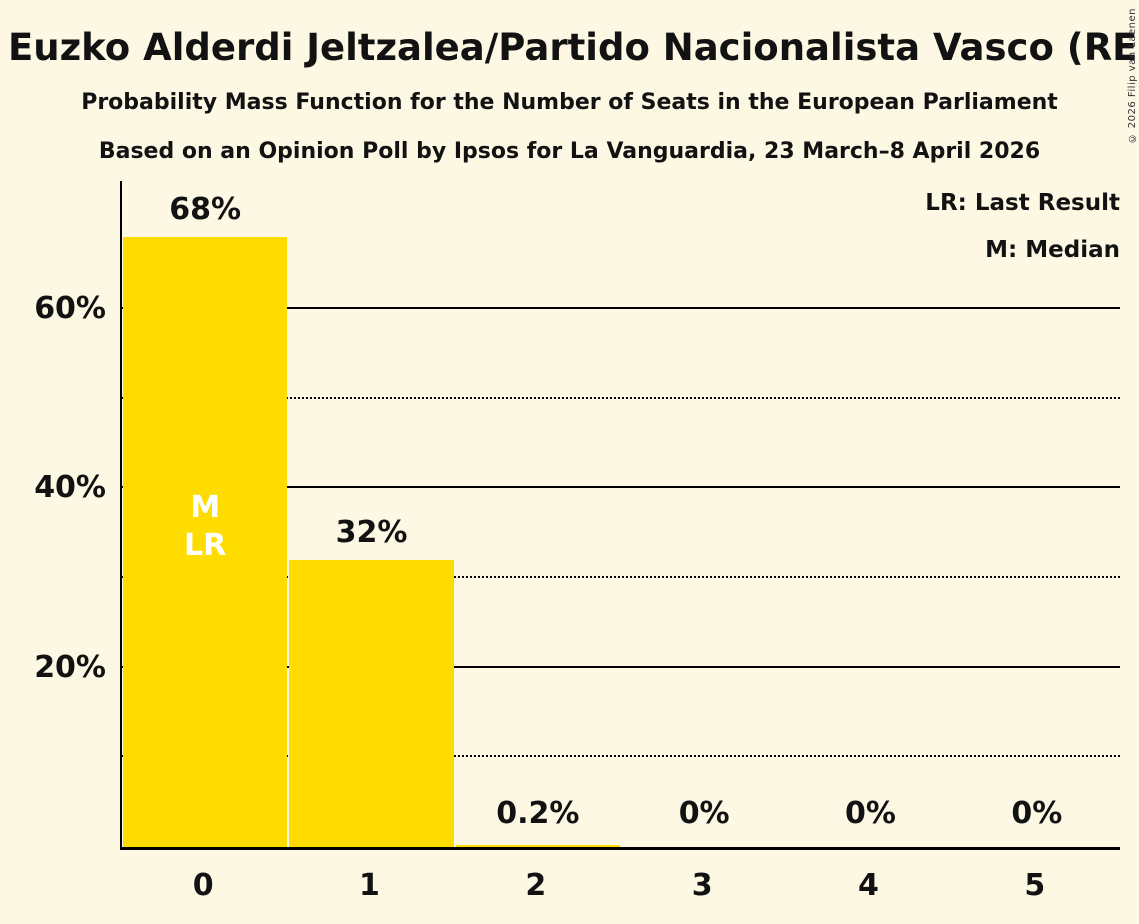 The height and width of the screenshot is (924, 1139). I want to click on x-tick-label: 3, so click(702, 885).